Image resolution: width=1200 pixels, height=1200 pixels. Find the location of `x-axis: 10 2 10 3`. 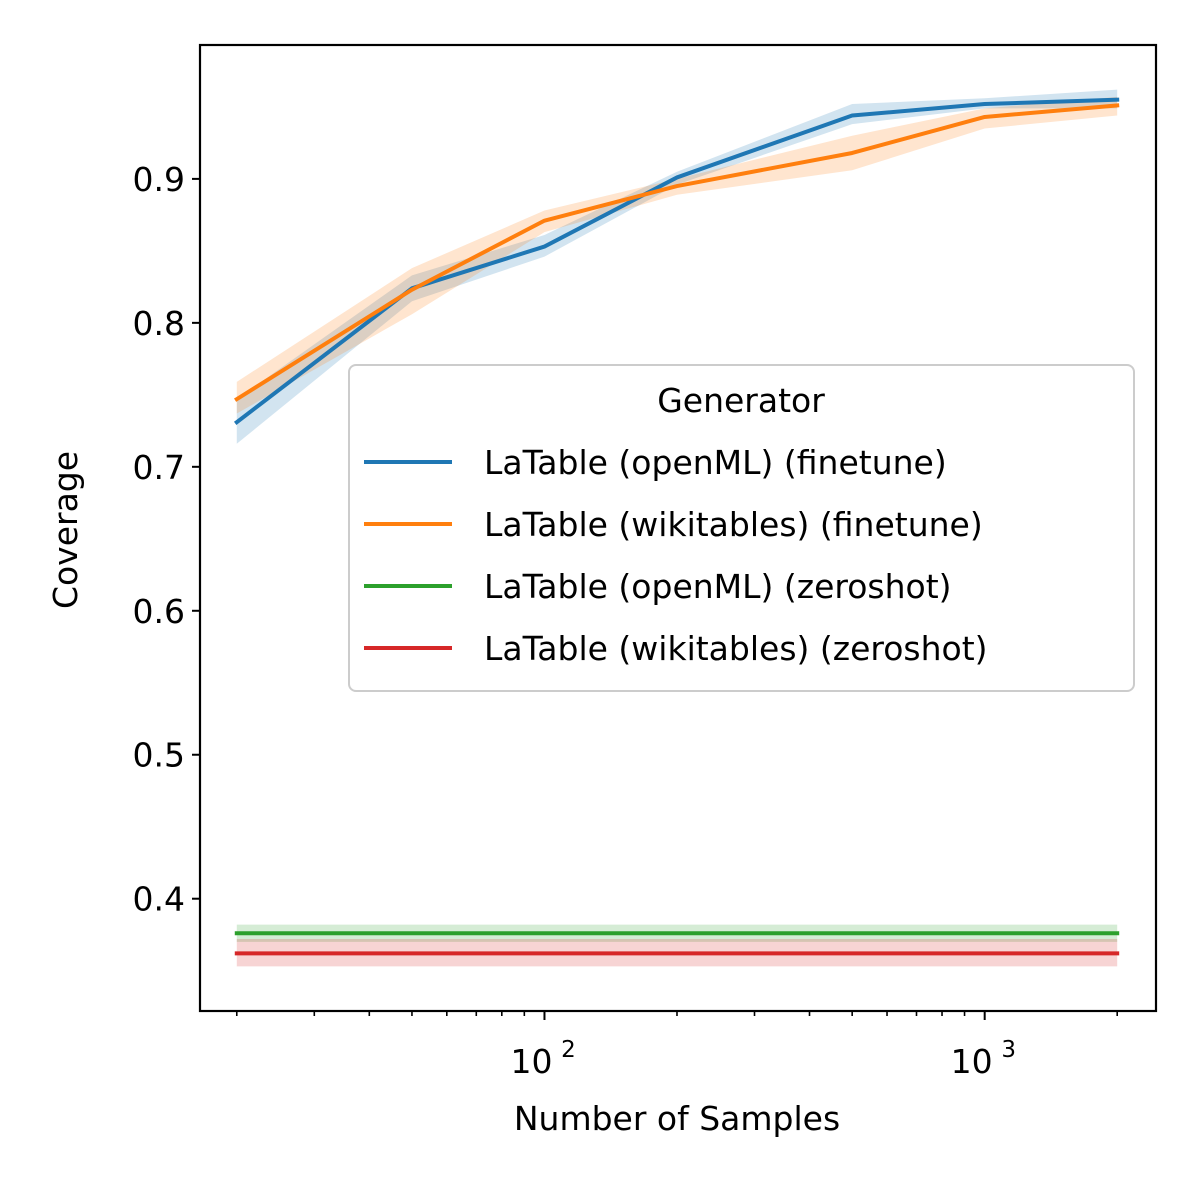

x-axis: 10 2 10 3 is located at coordinates (677, 1046).